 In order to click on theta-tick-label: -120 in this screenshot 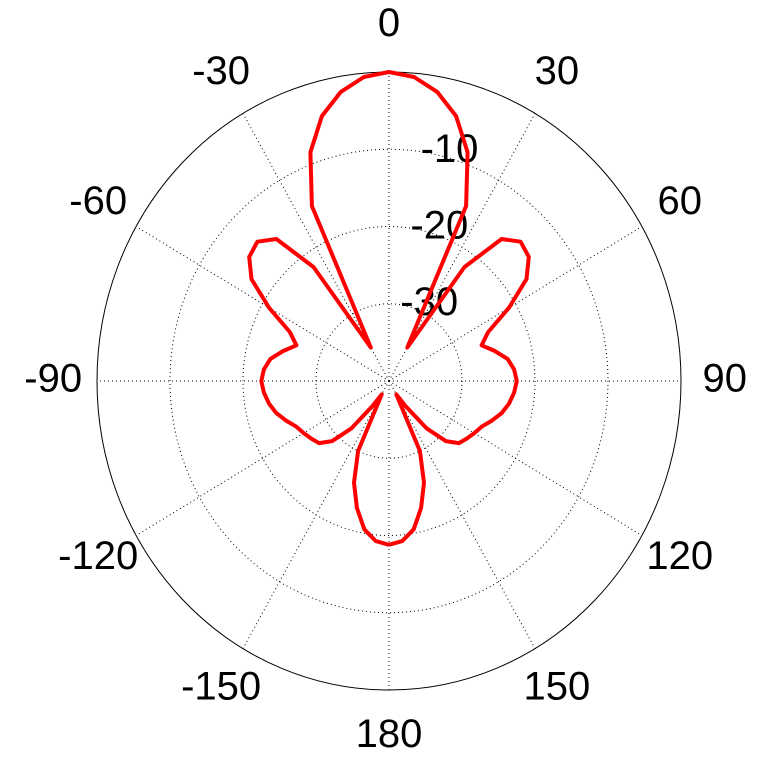, I will do `click(98, 556)`.